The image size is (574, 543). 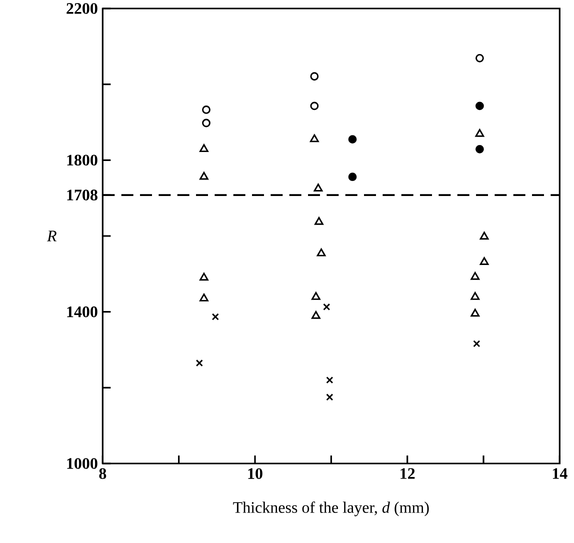 I want to click on x-tick-label: 8, so click(x=102, y=473).